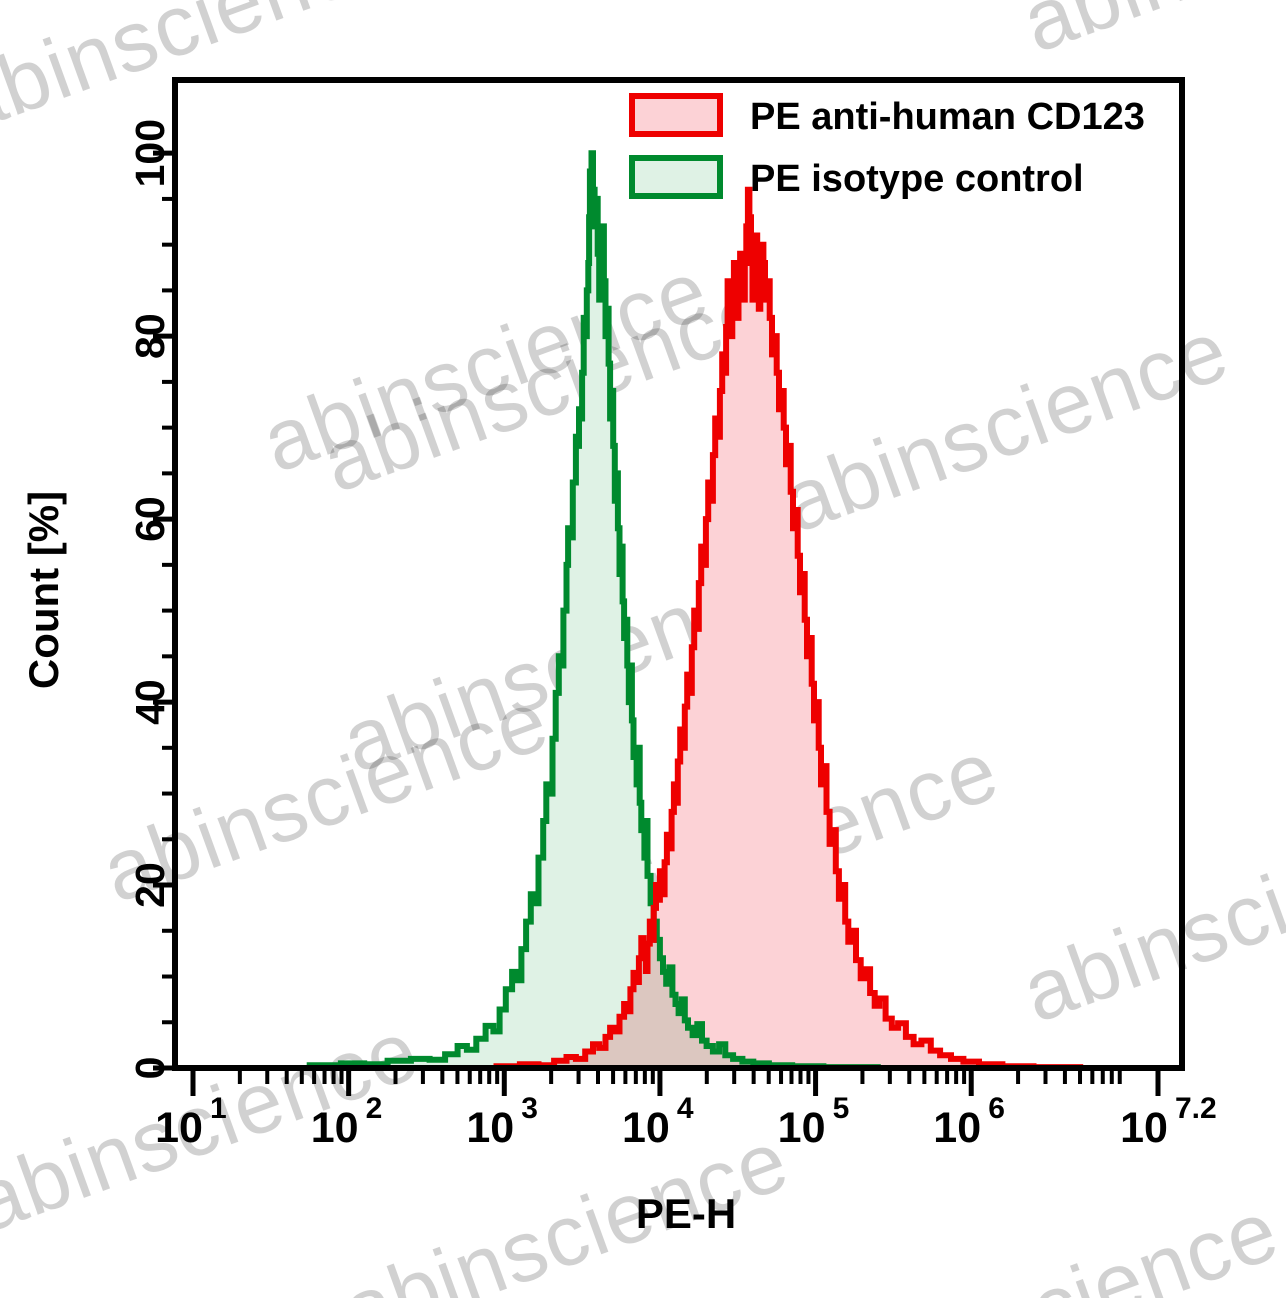 The image size is (1286, 1298). I want to click on y-axis-title: Count [%], so click(43, 590).